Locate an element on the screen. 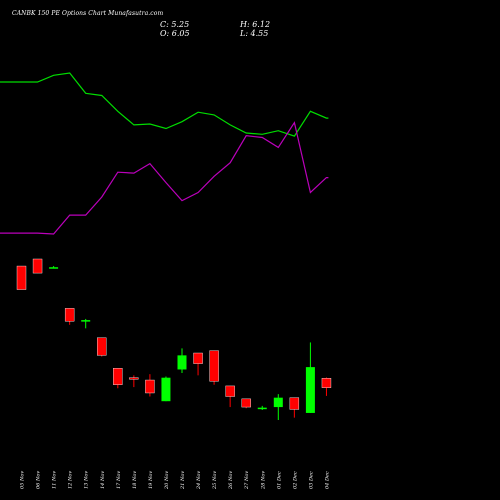  candle-25-nov is located at coordinates (214, 367).